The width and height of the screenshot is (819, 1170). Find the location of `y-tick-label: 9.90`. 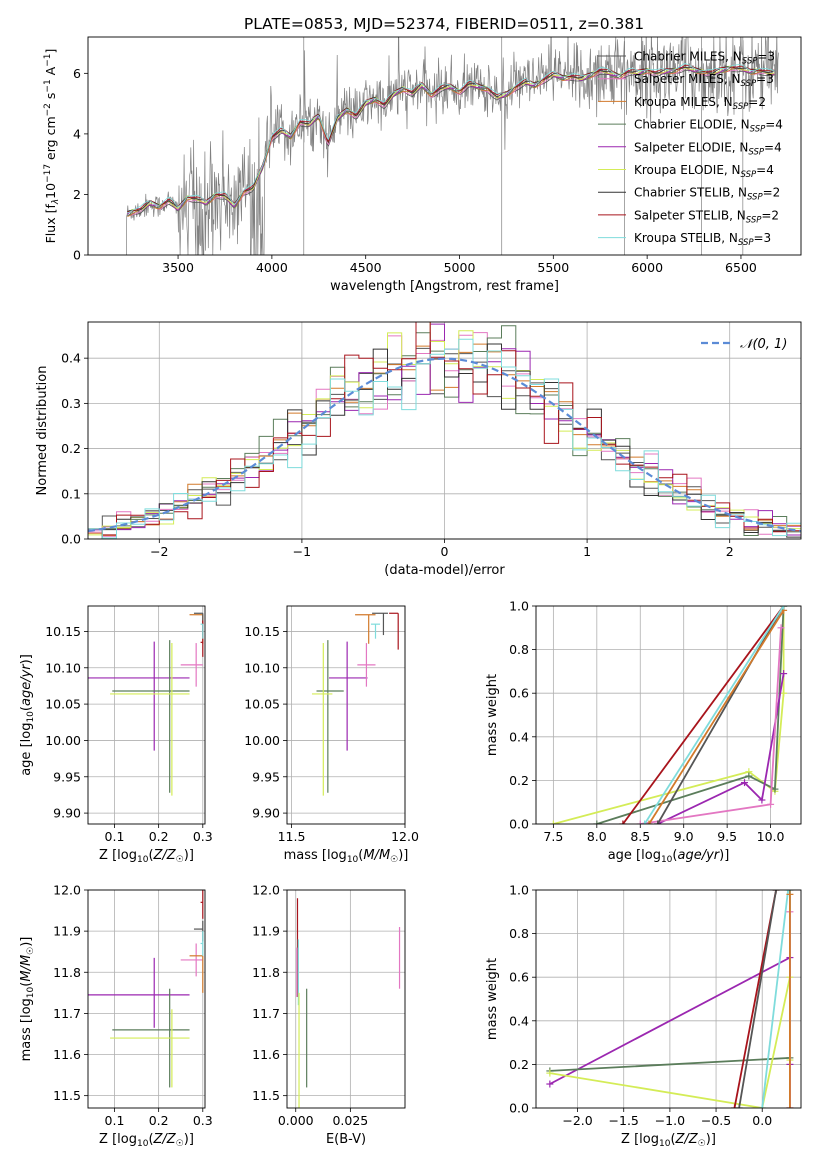

y-tick-label: 9.90 is located at coordinates (67, 813).